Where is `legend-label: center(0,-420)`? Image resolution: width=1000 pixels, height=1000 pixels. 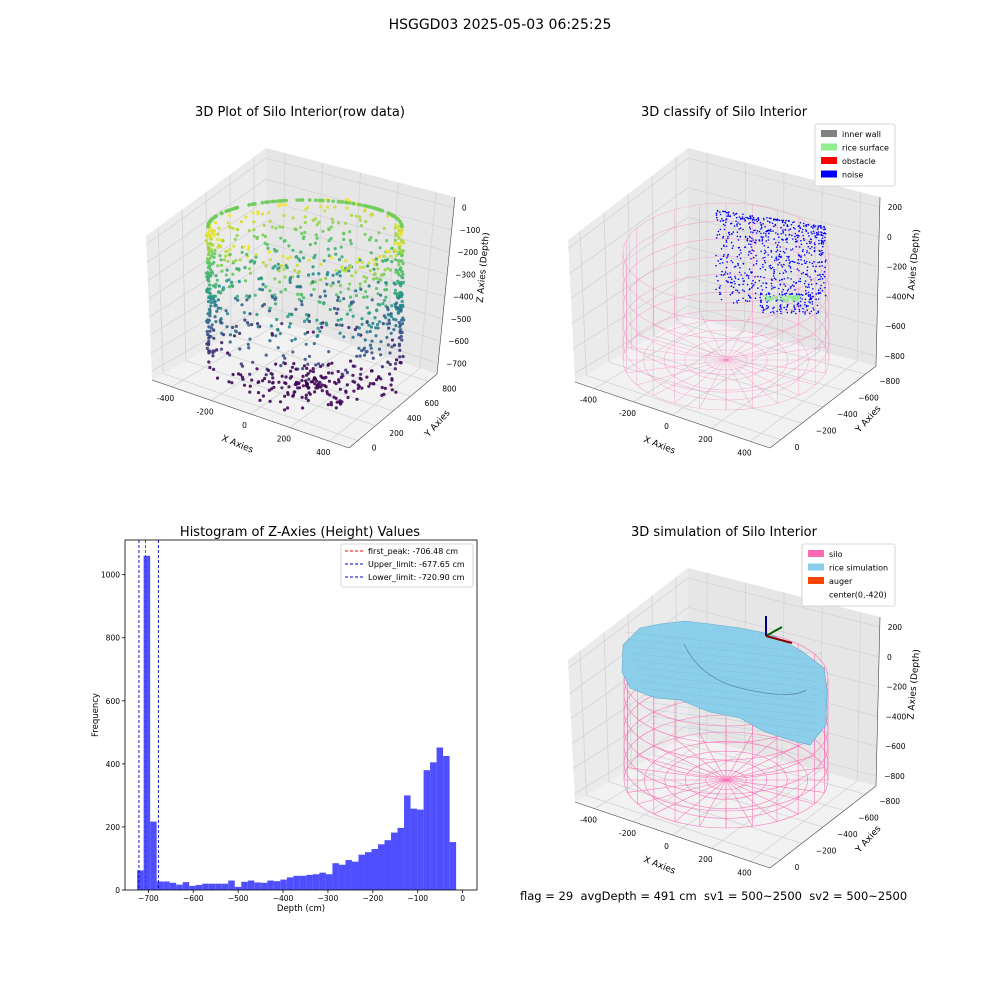
legend-label: center(0,-420) is located at coordinates (858, 595).